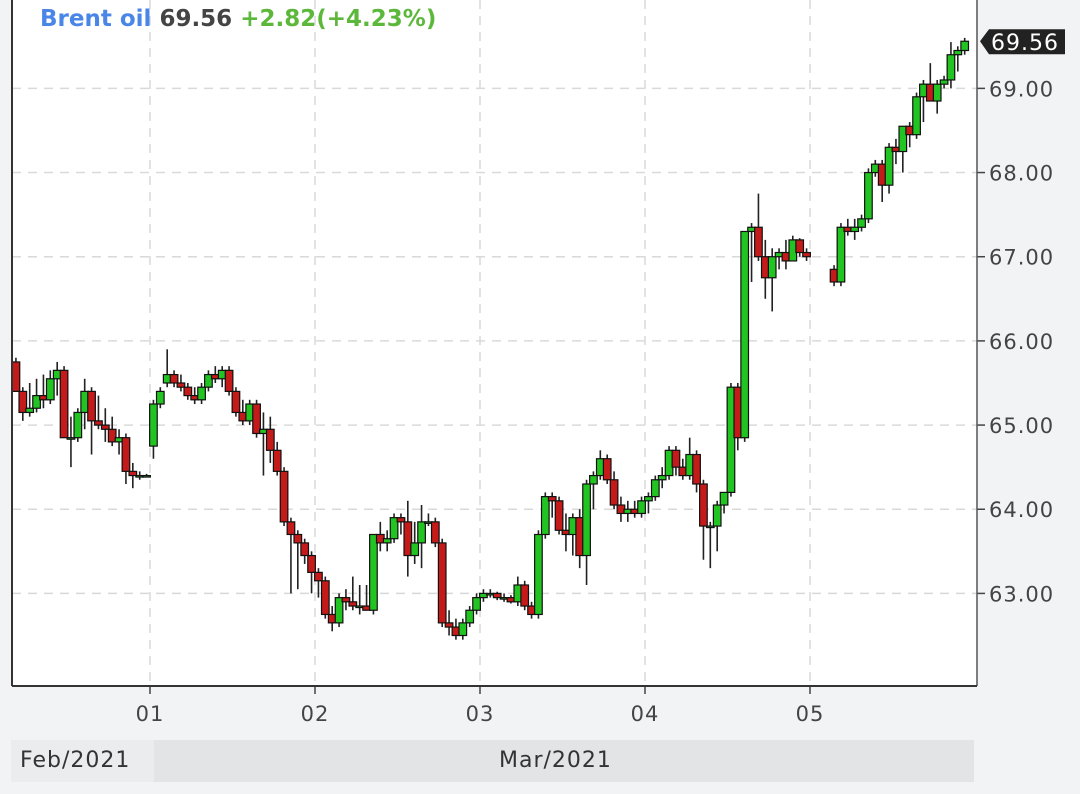 This screenshot has width=1080, height=794. I want to click on x-tick-label: 01, so click(150, 714).